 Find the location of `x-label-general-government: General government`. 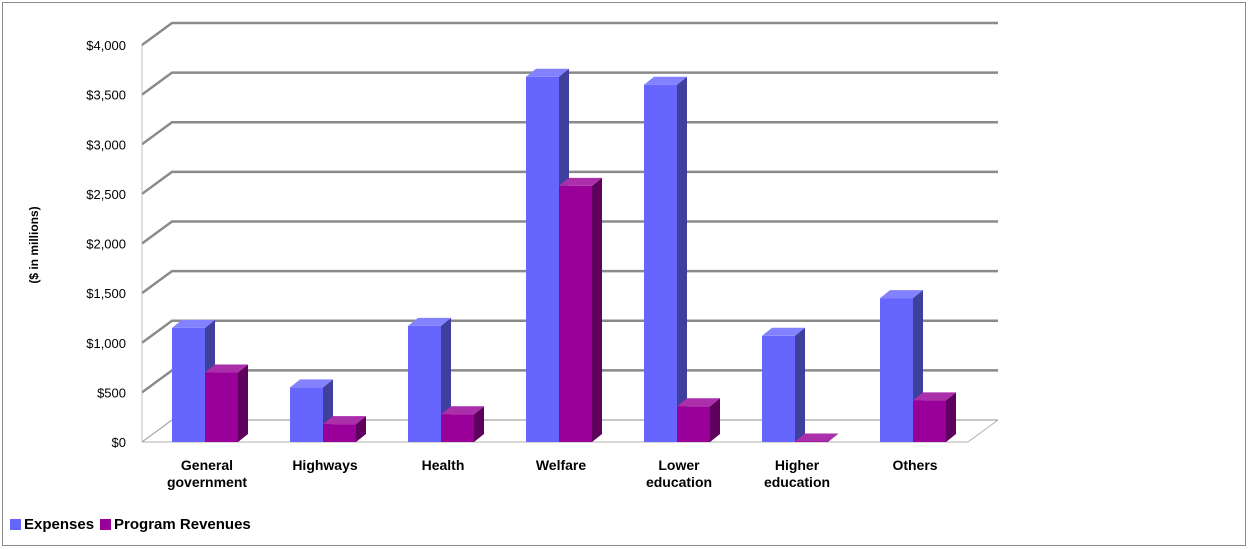

x-label-general-government: General government is located at coordinates (207, 473).